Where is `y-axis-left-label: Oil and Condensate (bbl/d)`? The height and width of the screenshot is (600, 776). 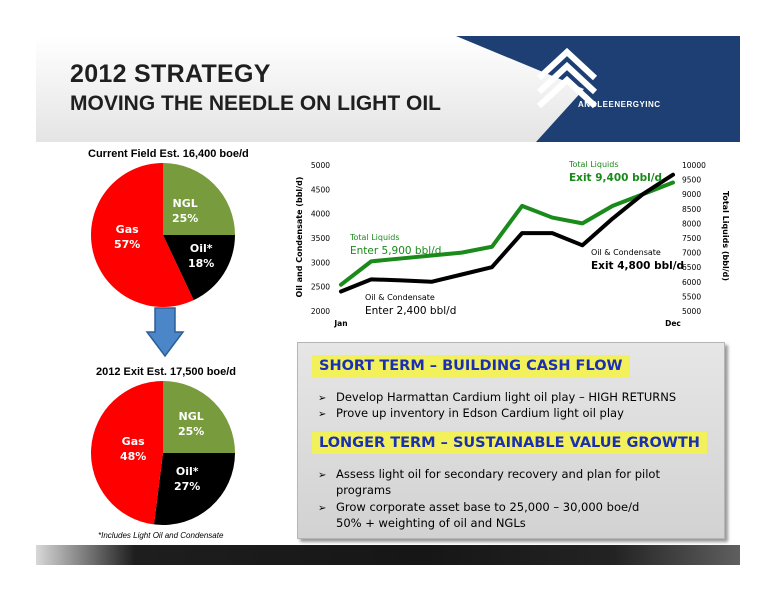 y-axis-left-label: Oil and Condensate (bbl/d) is located at coordinates (299, 237).